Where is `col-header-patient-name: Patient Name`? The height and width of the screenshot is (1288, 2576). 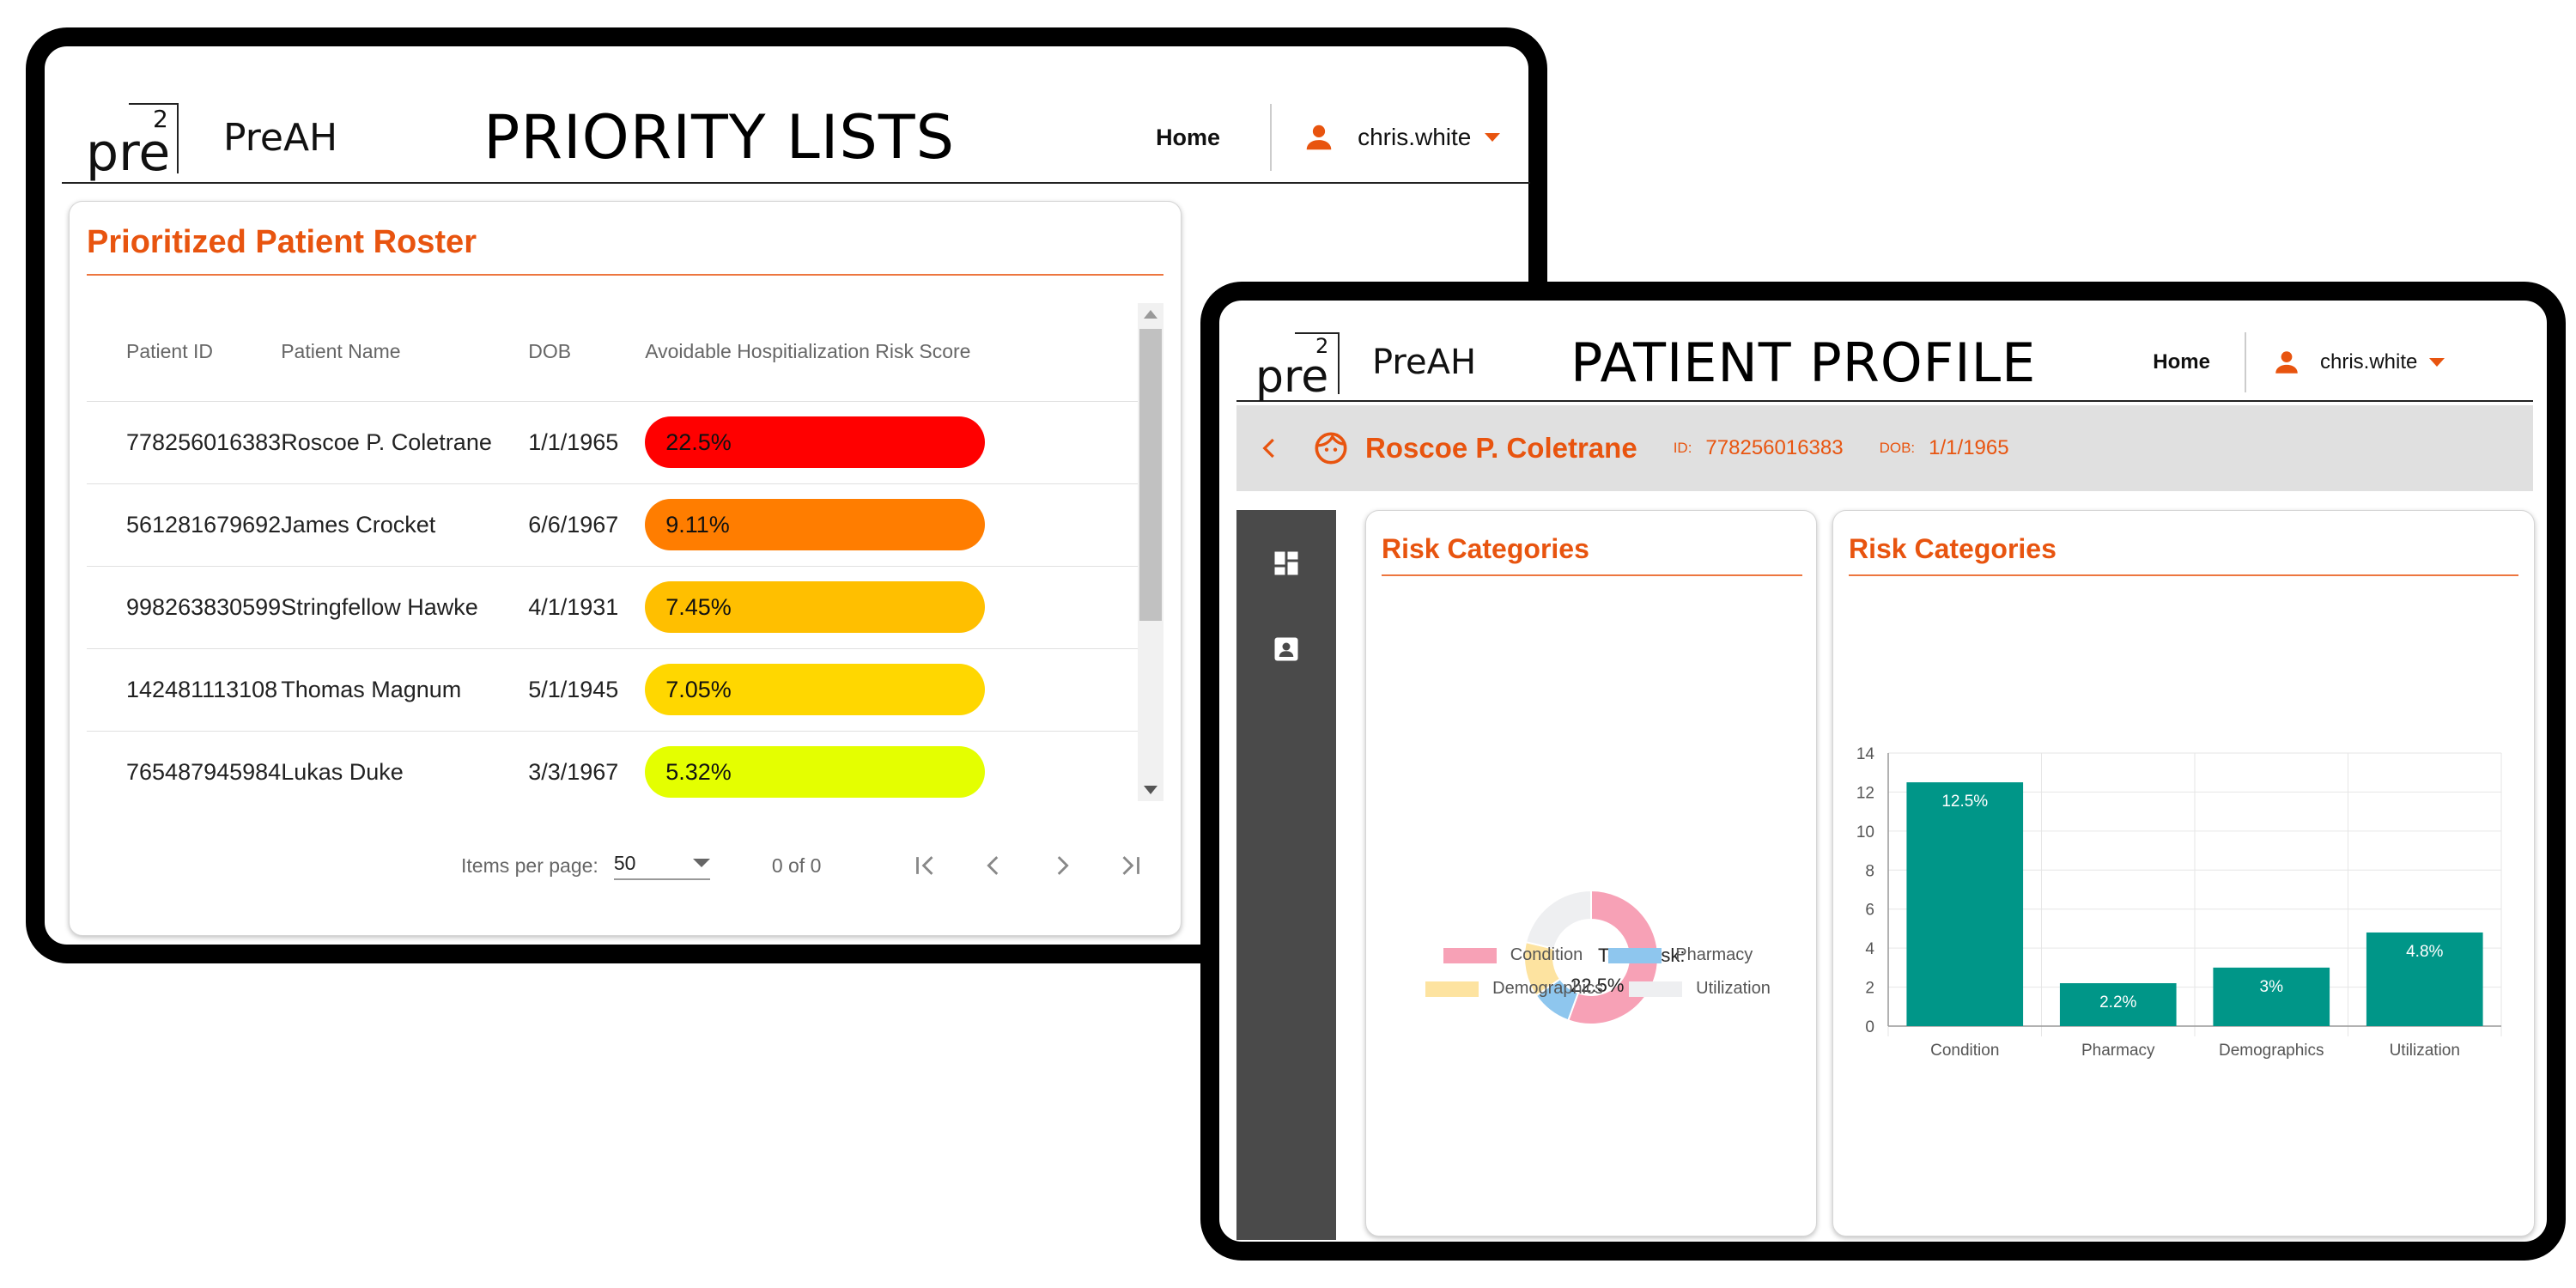
col-header-patient-name: Patient Name is located at coordinates (341, 351).